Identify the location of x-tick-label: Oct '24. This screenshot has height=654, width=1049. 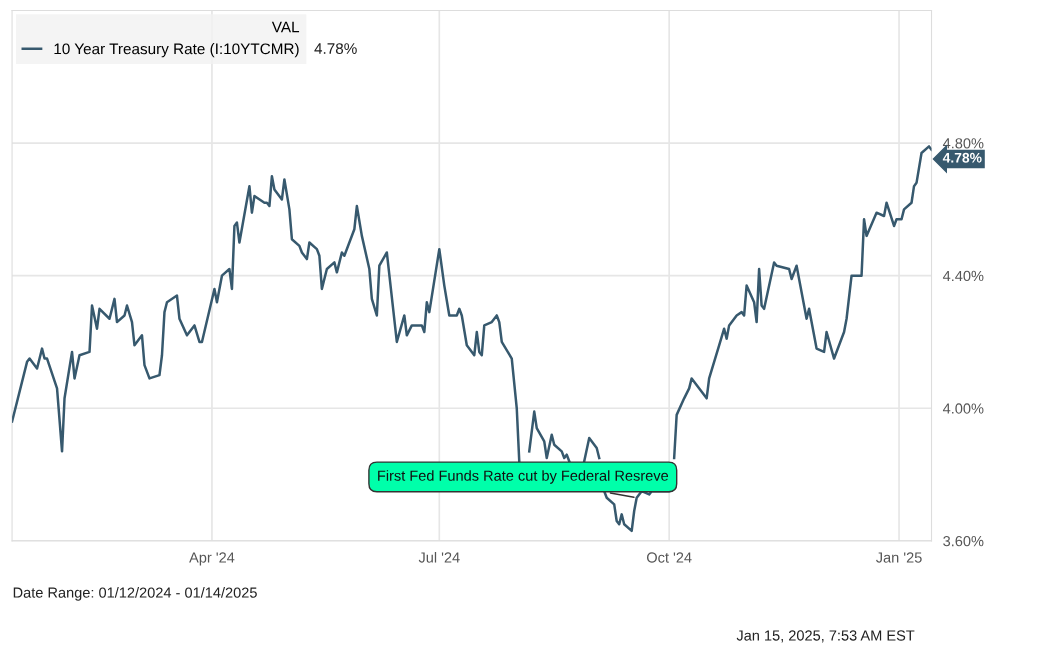
(669, 557).